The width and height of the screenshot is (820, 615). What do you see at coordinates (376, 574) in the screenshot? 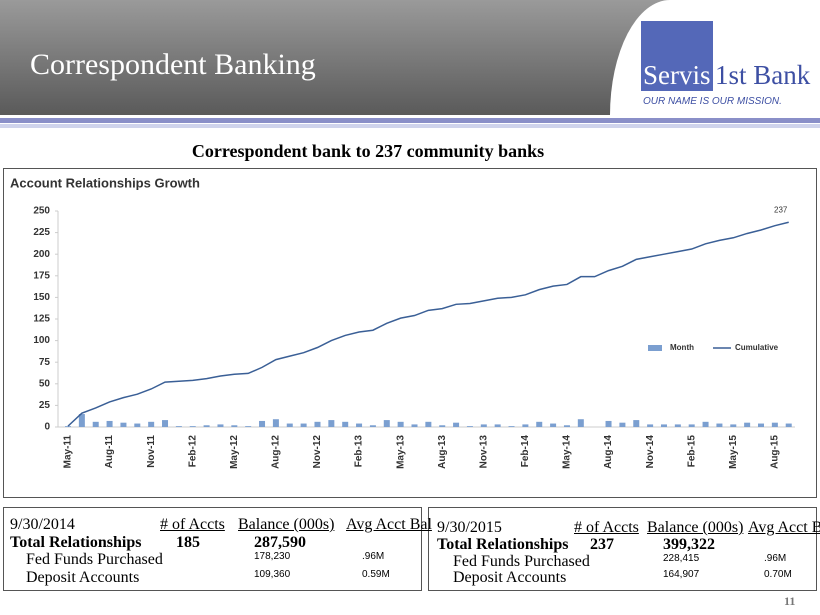
I see `table-cell: 0.59M` at bounding box center [376, 574].